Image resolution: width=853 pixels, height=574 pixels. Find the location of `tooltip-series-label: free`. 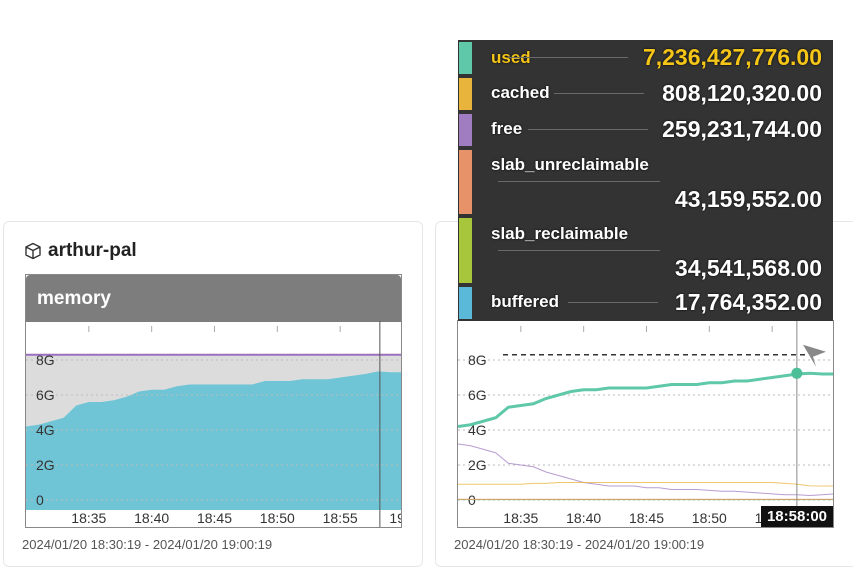

tooltip-series-label: free is located at coordinates (507, 128).